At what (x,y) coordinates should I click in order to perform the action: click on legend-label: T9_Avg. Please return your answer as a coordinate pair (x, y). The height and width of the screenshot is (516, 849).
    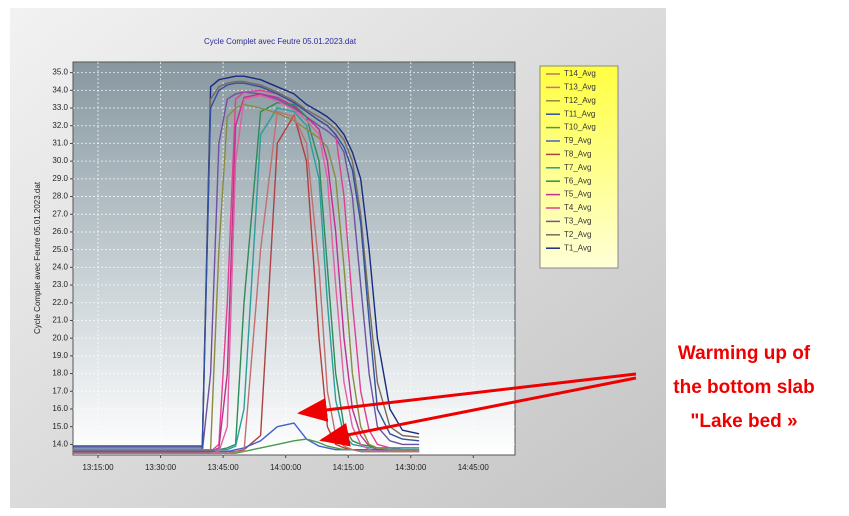
    Looking at the image, I should click on (577, 140).